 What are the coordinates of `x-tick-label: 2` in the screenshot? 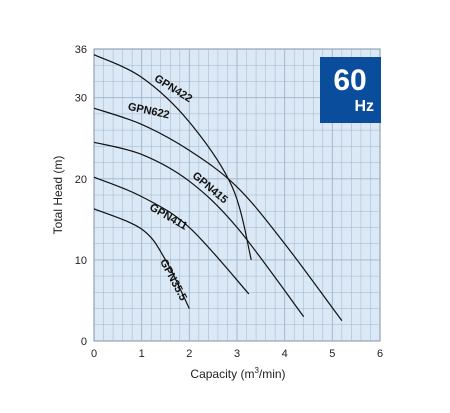 It's located at (189, 354).